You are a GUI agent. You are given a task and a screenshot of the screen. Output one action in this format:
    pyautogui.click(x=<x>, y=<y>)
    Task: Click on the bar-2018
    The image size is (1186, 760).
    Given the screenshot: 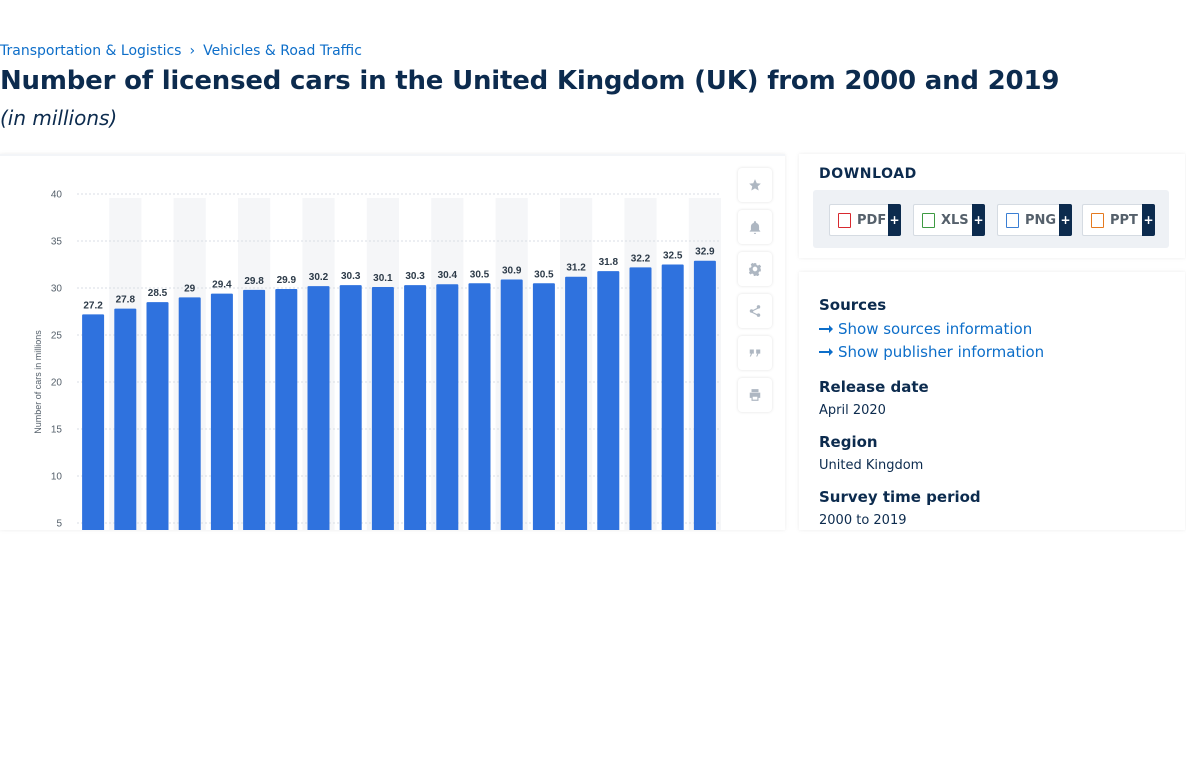 What is the action you would take?
    pyautogui.click(x=672, y=397)
    